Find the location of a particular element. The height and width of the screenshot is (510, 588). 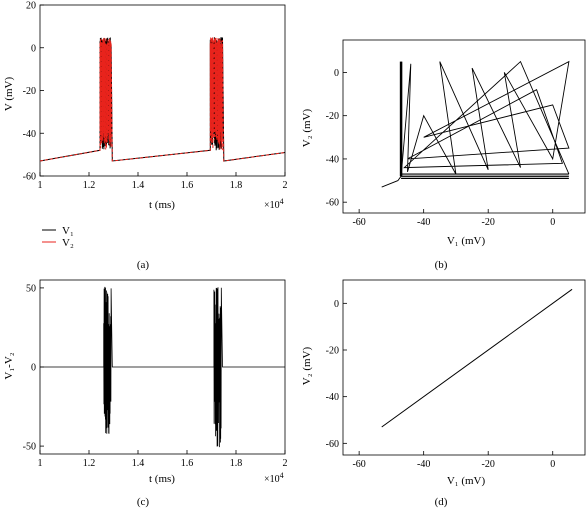

panel-b-xtick-label: -20 is located at coordinates (488, 222).